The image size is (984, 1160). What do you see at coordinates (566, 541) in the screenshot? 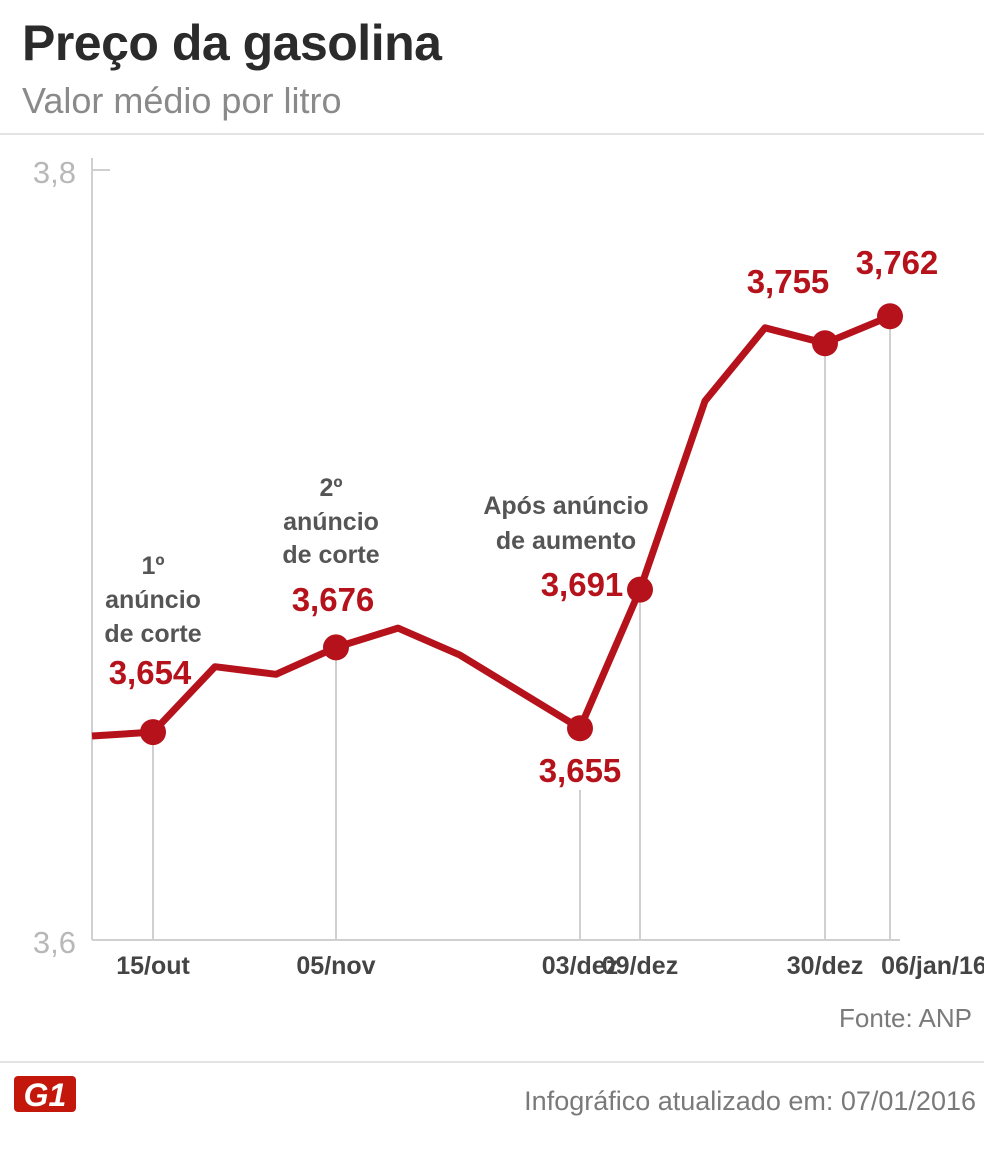
I see `annotation-text: de aumento` at bounding box center [566, 541].